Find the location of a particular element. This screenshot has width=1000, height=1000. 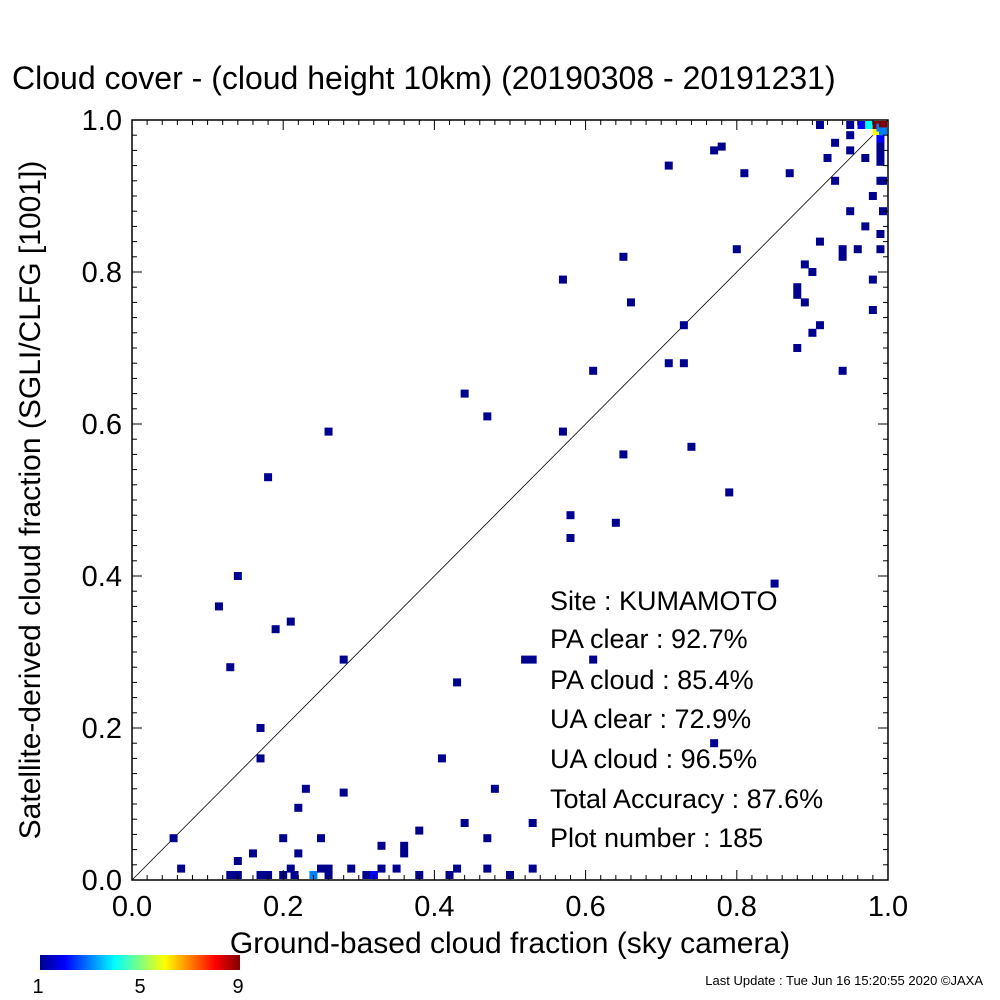

x-tick-label: 1.0 is located at coordinates (888, 907).